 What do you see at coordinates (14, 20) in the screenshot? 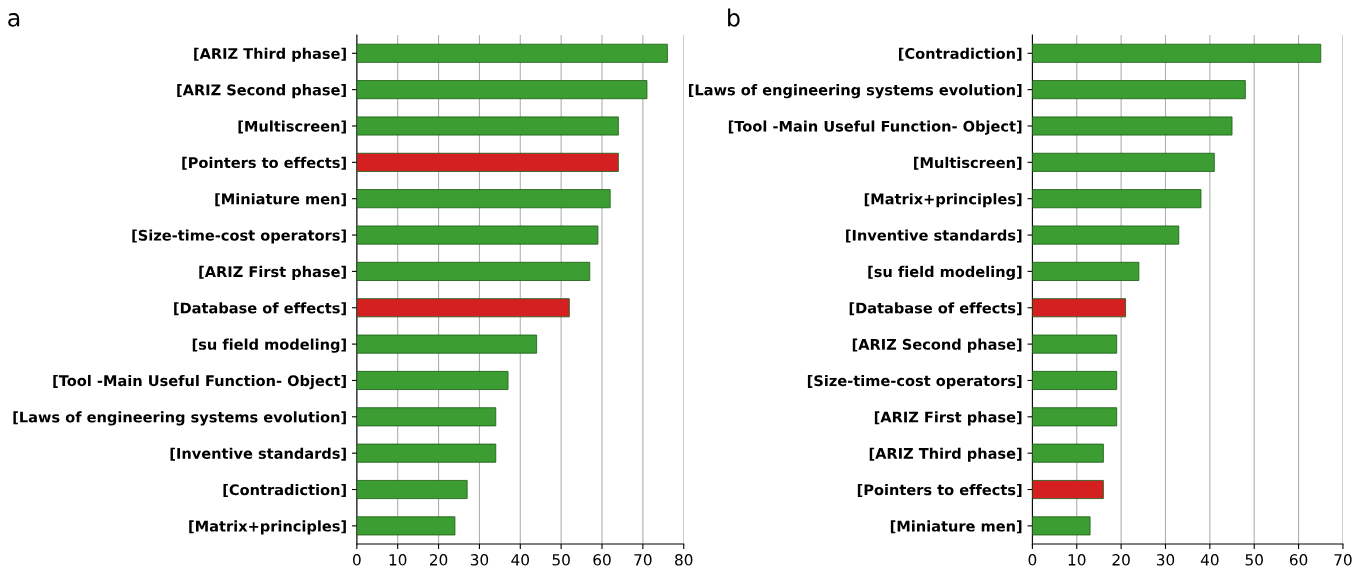
I see `text: a` at bounding box center [14, 20].